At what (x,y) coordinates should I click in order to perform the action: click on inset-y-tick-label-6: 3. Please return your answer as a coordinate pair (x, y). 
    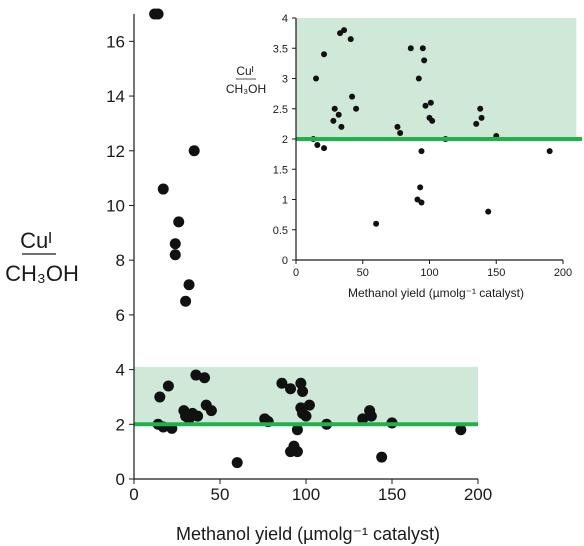
    Looking at the image, I should click on (285, 80).